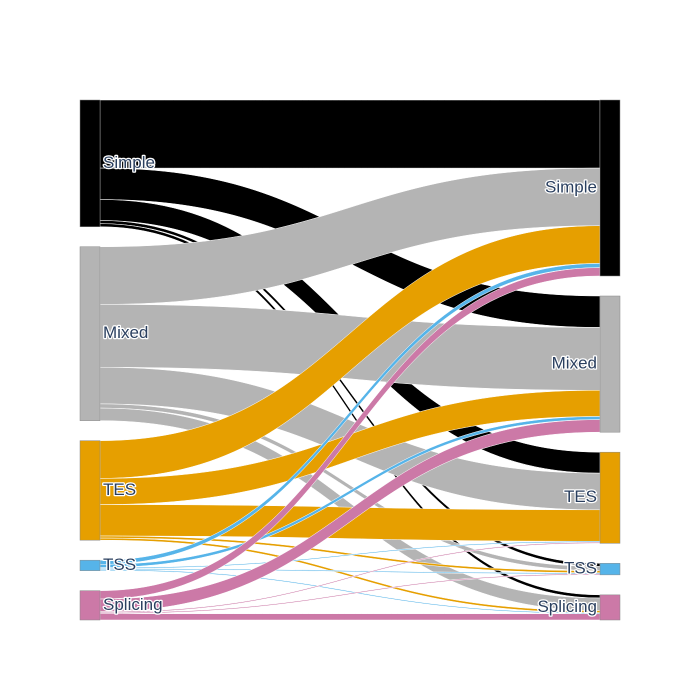 The width and height of the screenshot is (700, 700). What do you see at coordinates (119, 564) in the screenshot?
I see `source-label-tss: TSS` at bounding box center [119, 564].